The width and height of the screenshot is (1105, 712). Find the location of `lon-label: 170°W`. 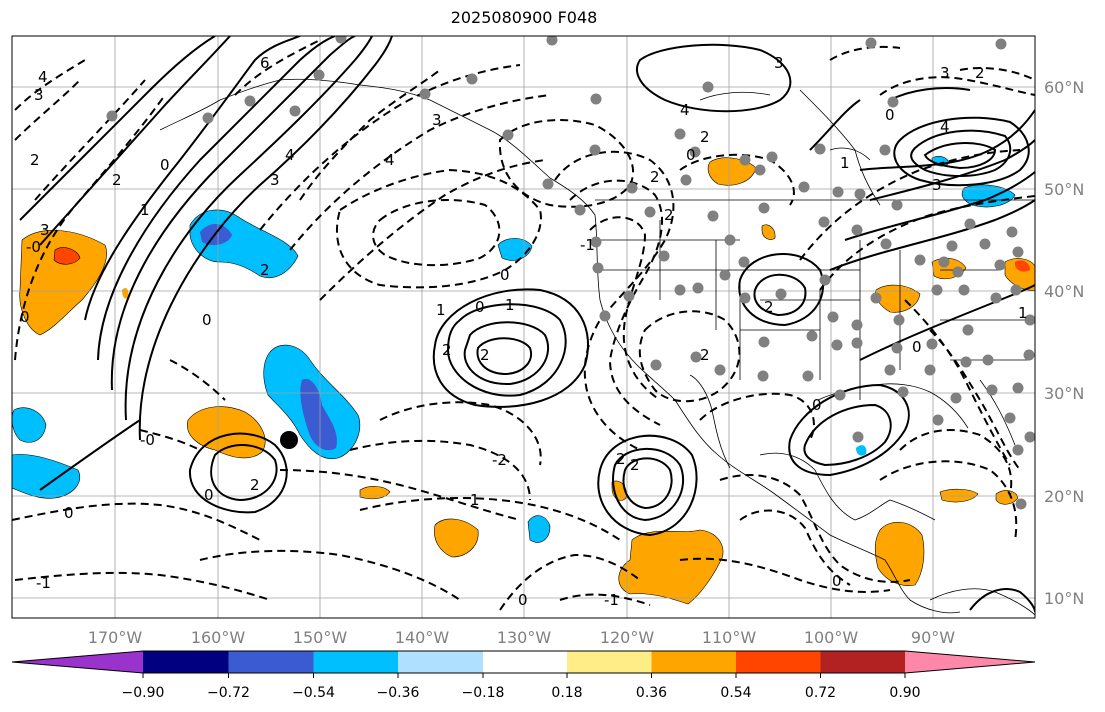

lon-label: 170°W is located at coordinates (115, 637).